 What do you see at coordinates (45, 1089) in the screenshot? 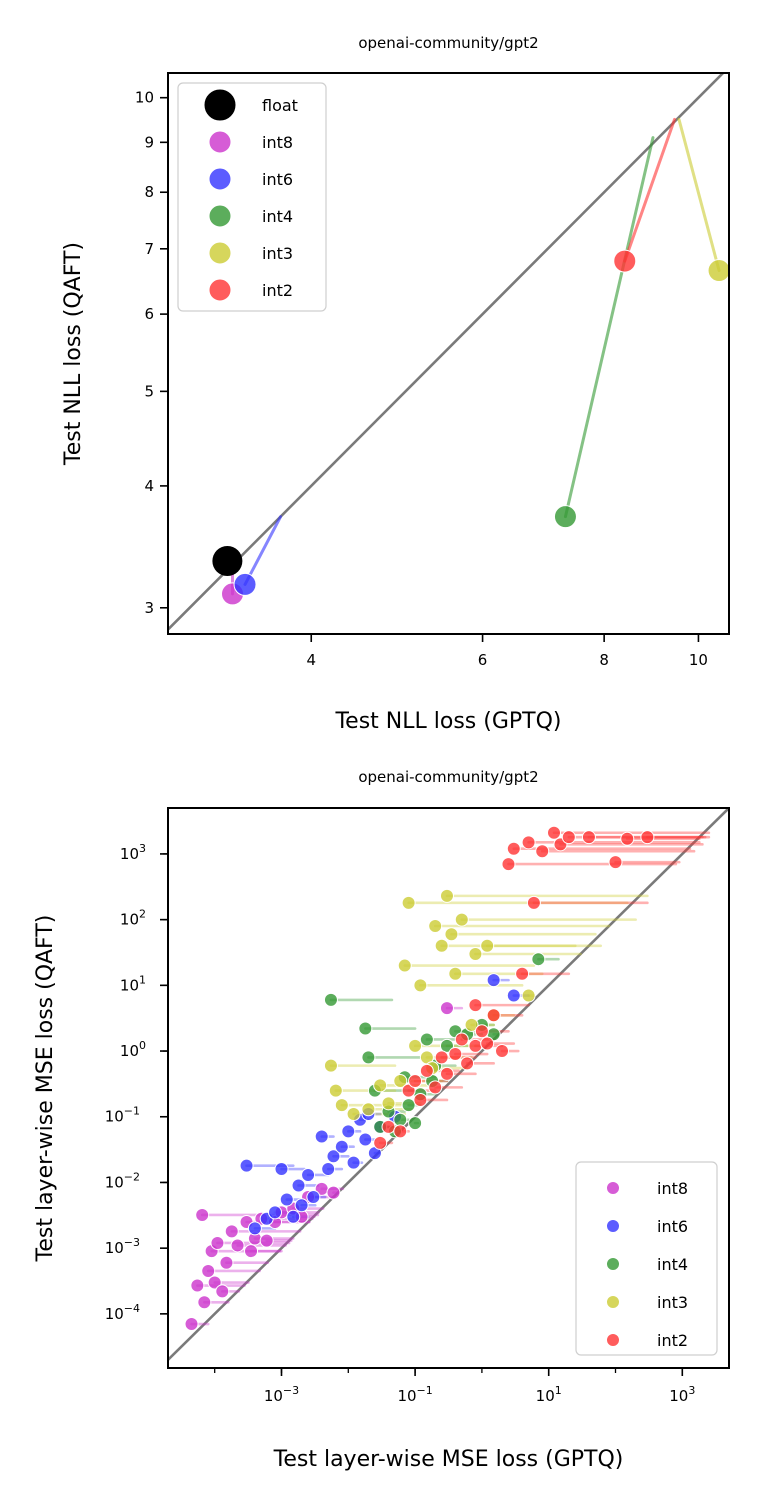
I see `y-axis-label: Test layer-wise MSE loss (QAFT)` at bounding box center [45, 1089].